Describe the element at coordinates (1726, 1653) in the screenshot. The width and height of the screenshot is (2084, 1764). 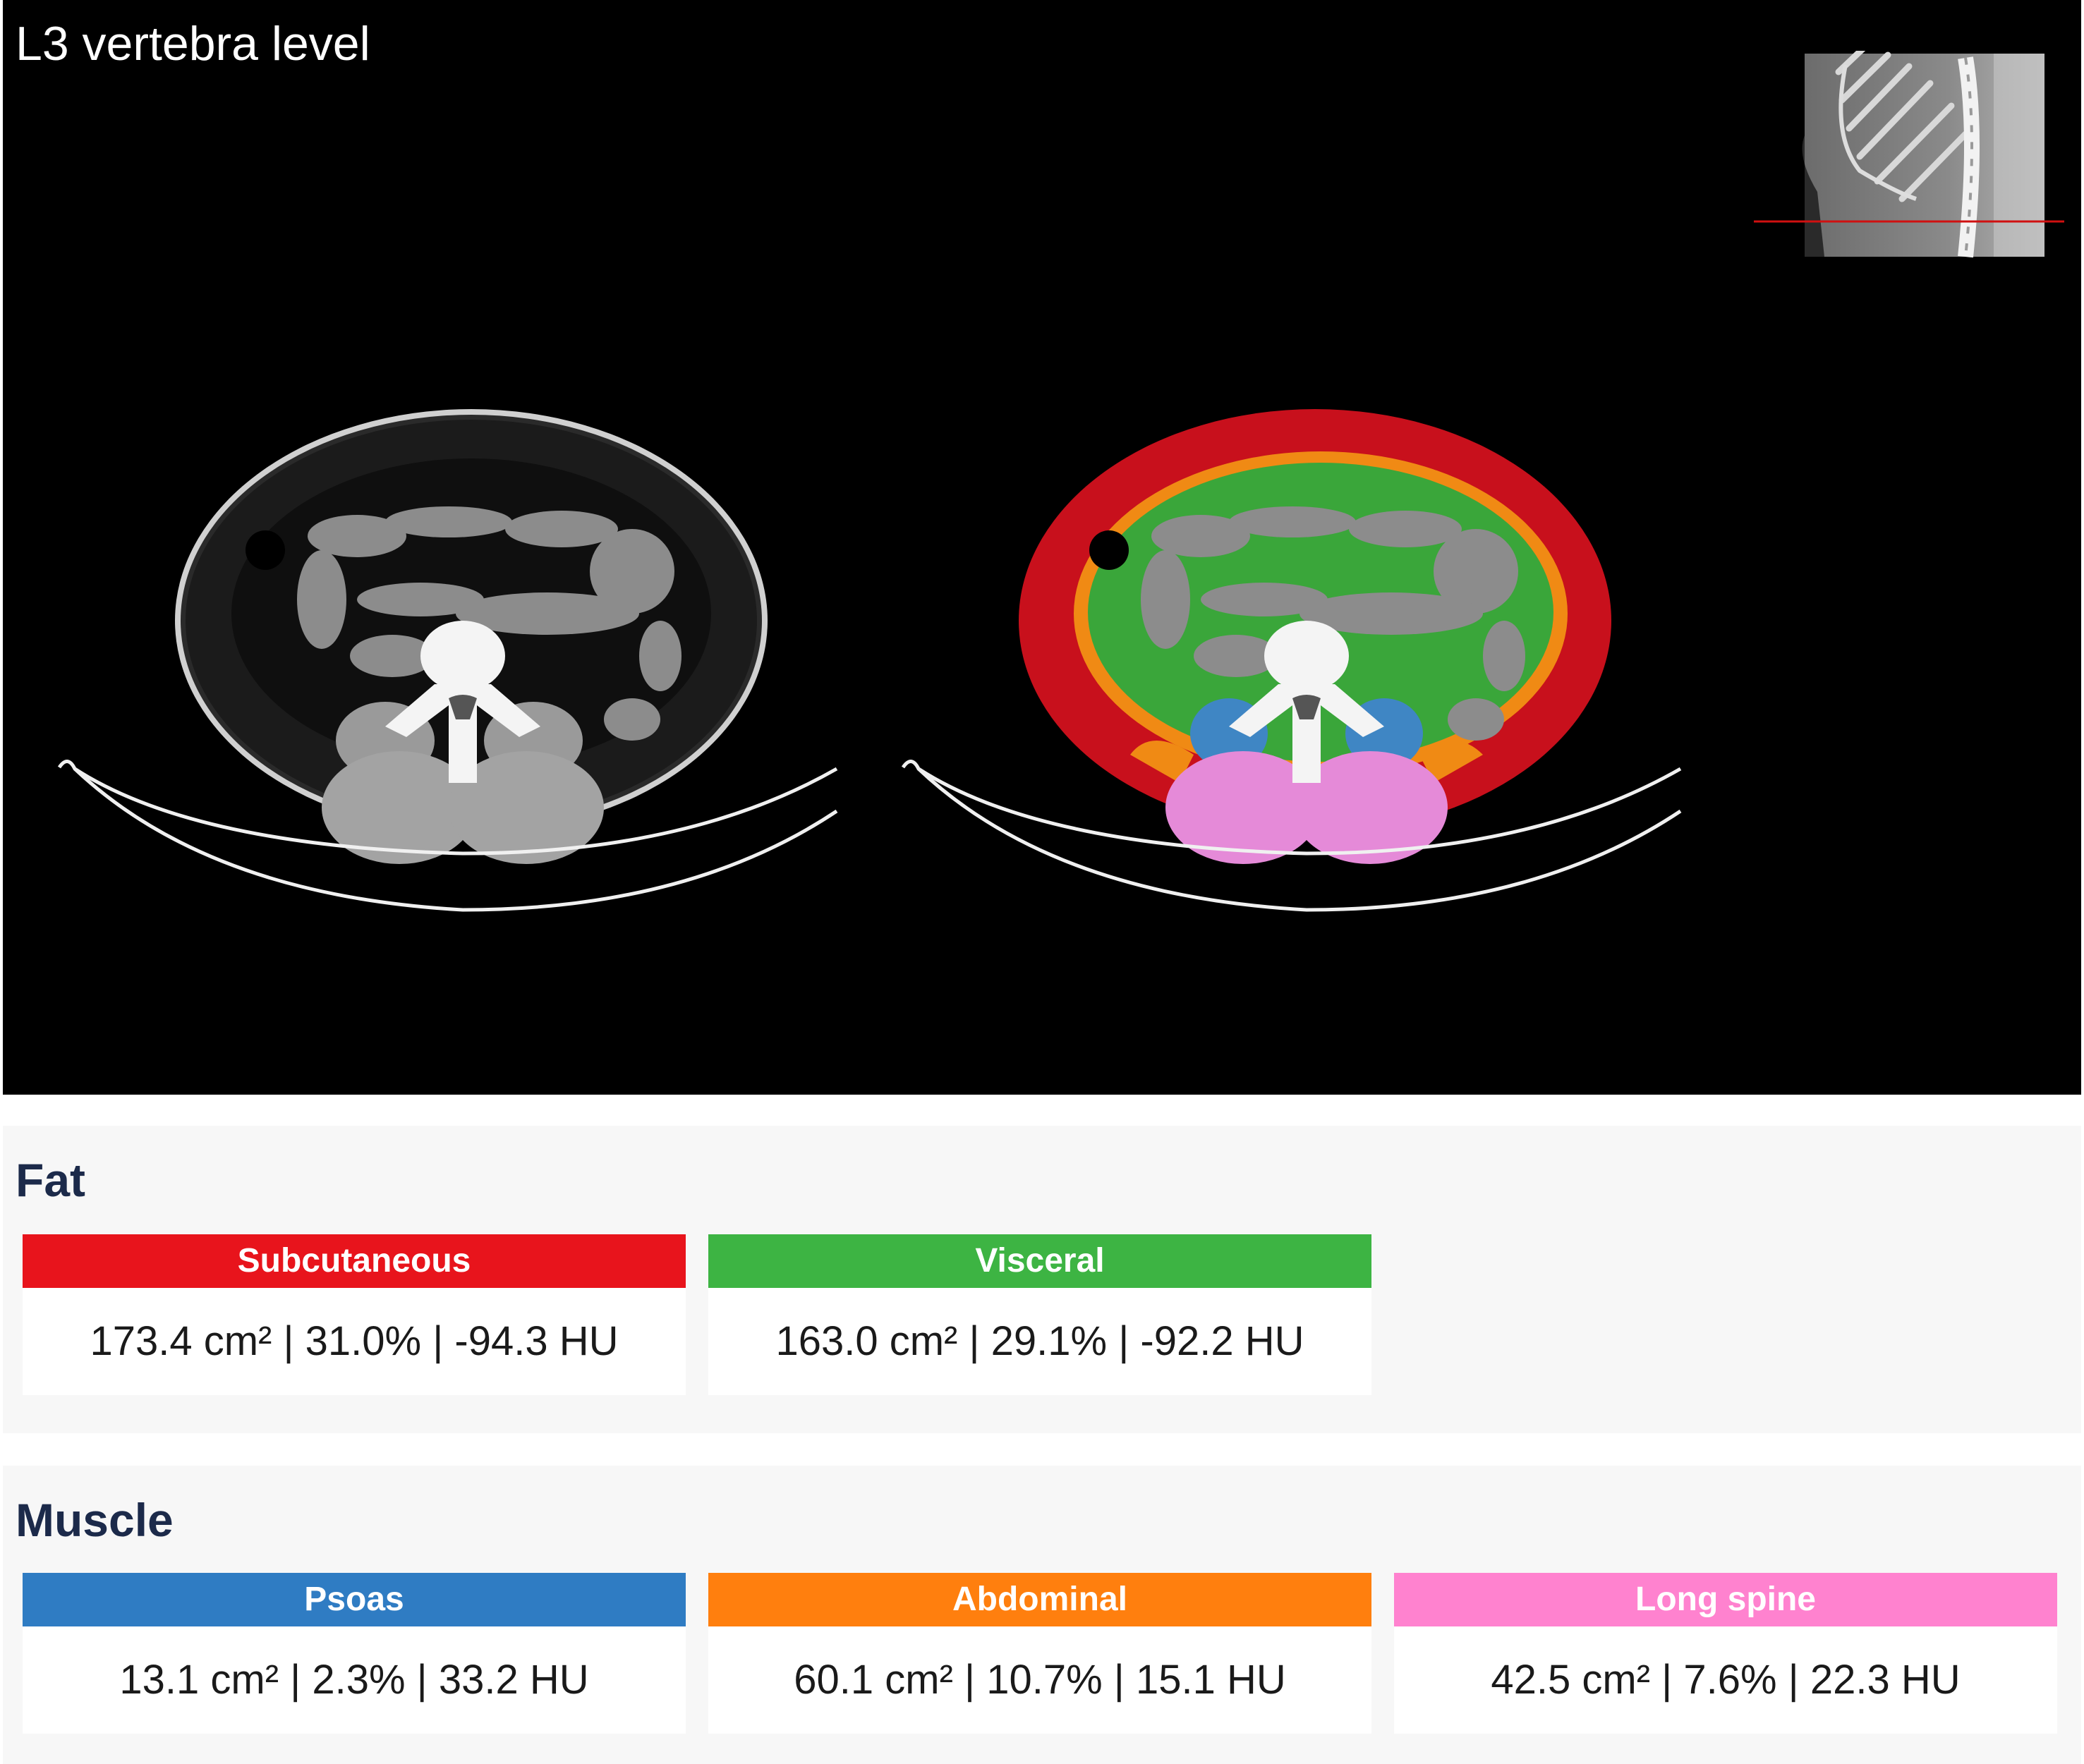
I see `long-spine-card: Long spine 42.5 cm² | 7.6% | 22.3 HU` at that location.